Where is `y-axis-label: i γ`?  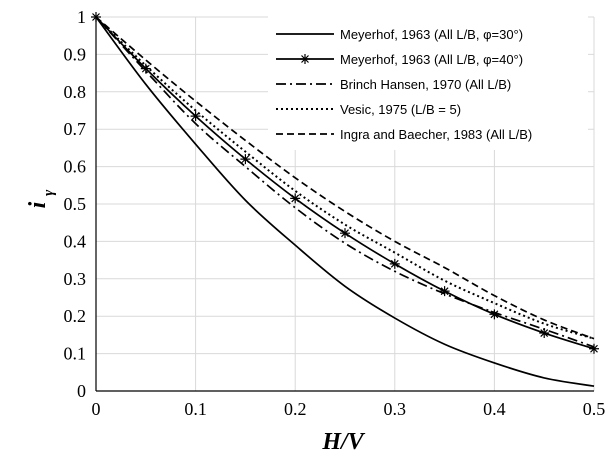
y-axis-label: i γ is located at coordinates (41, 198).